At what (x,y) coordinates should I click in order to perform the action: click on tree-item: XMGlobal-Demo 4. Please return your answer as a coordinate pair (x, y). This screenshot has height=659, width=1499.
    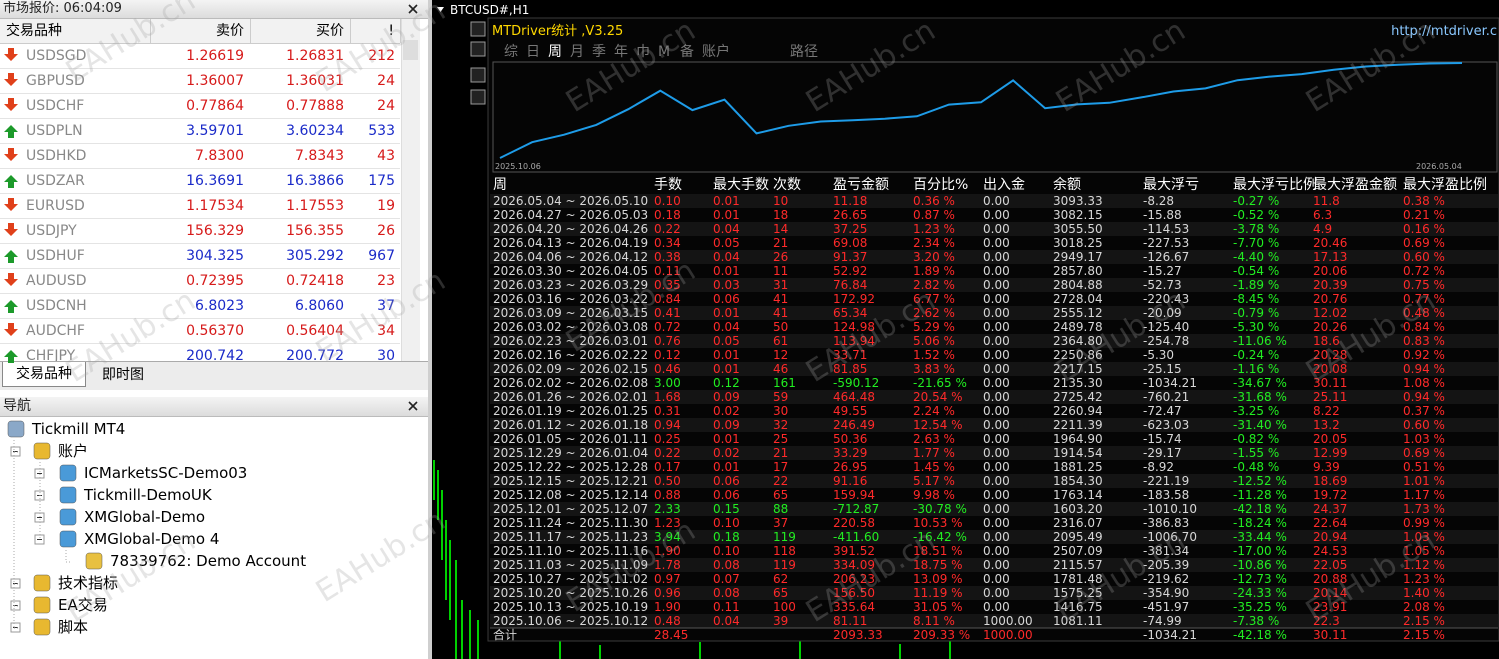
    Looking at the image, I should click on (152, 539).